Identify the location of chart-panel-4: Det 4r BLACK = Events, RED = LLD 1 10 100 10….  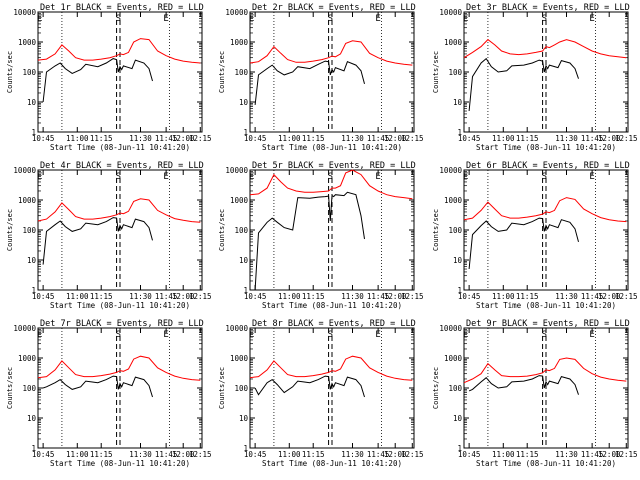
(109, 235).